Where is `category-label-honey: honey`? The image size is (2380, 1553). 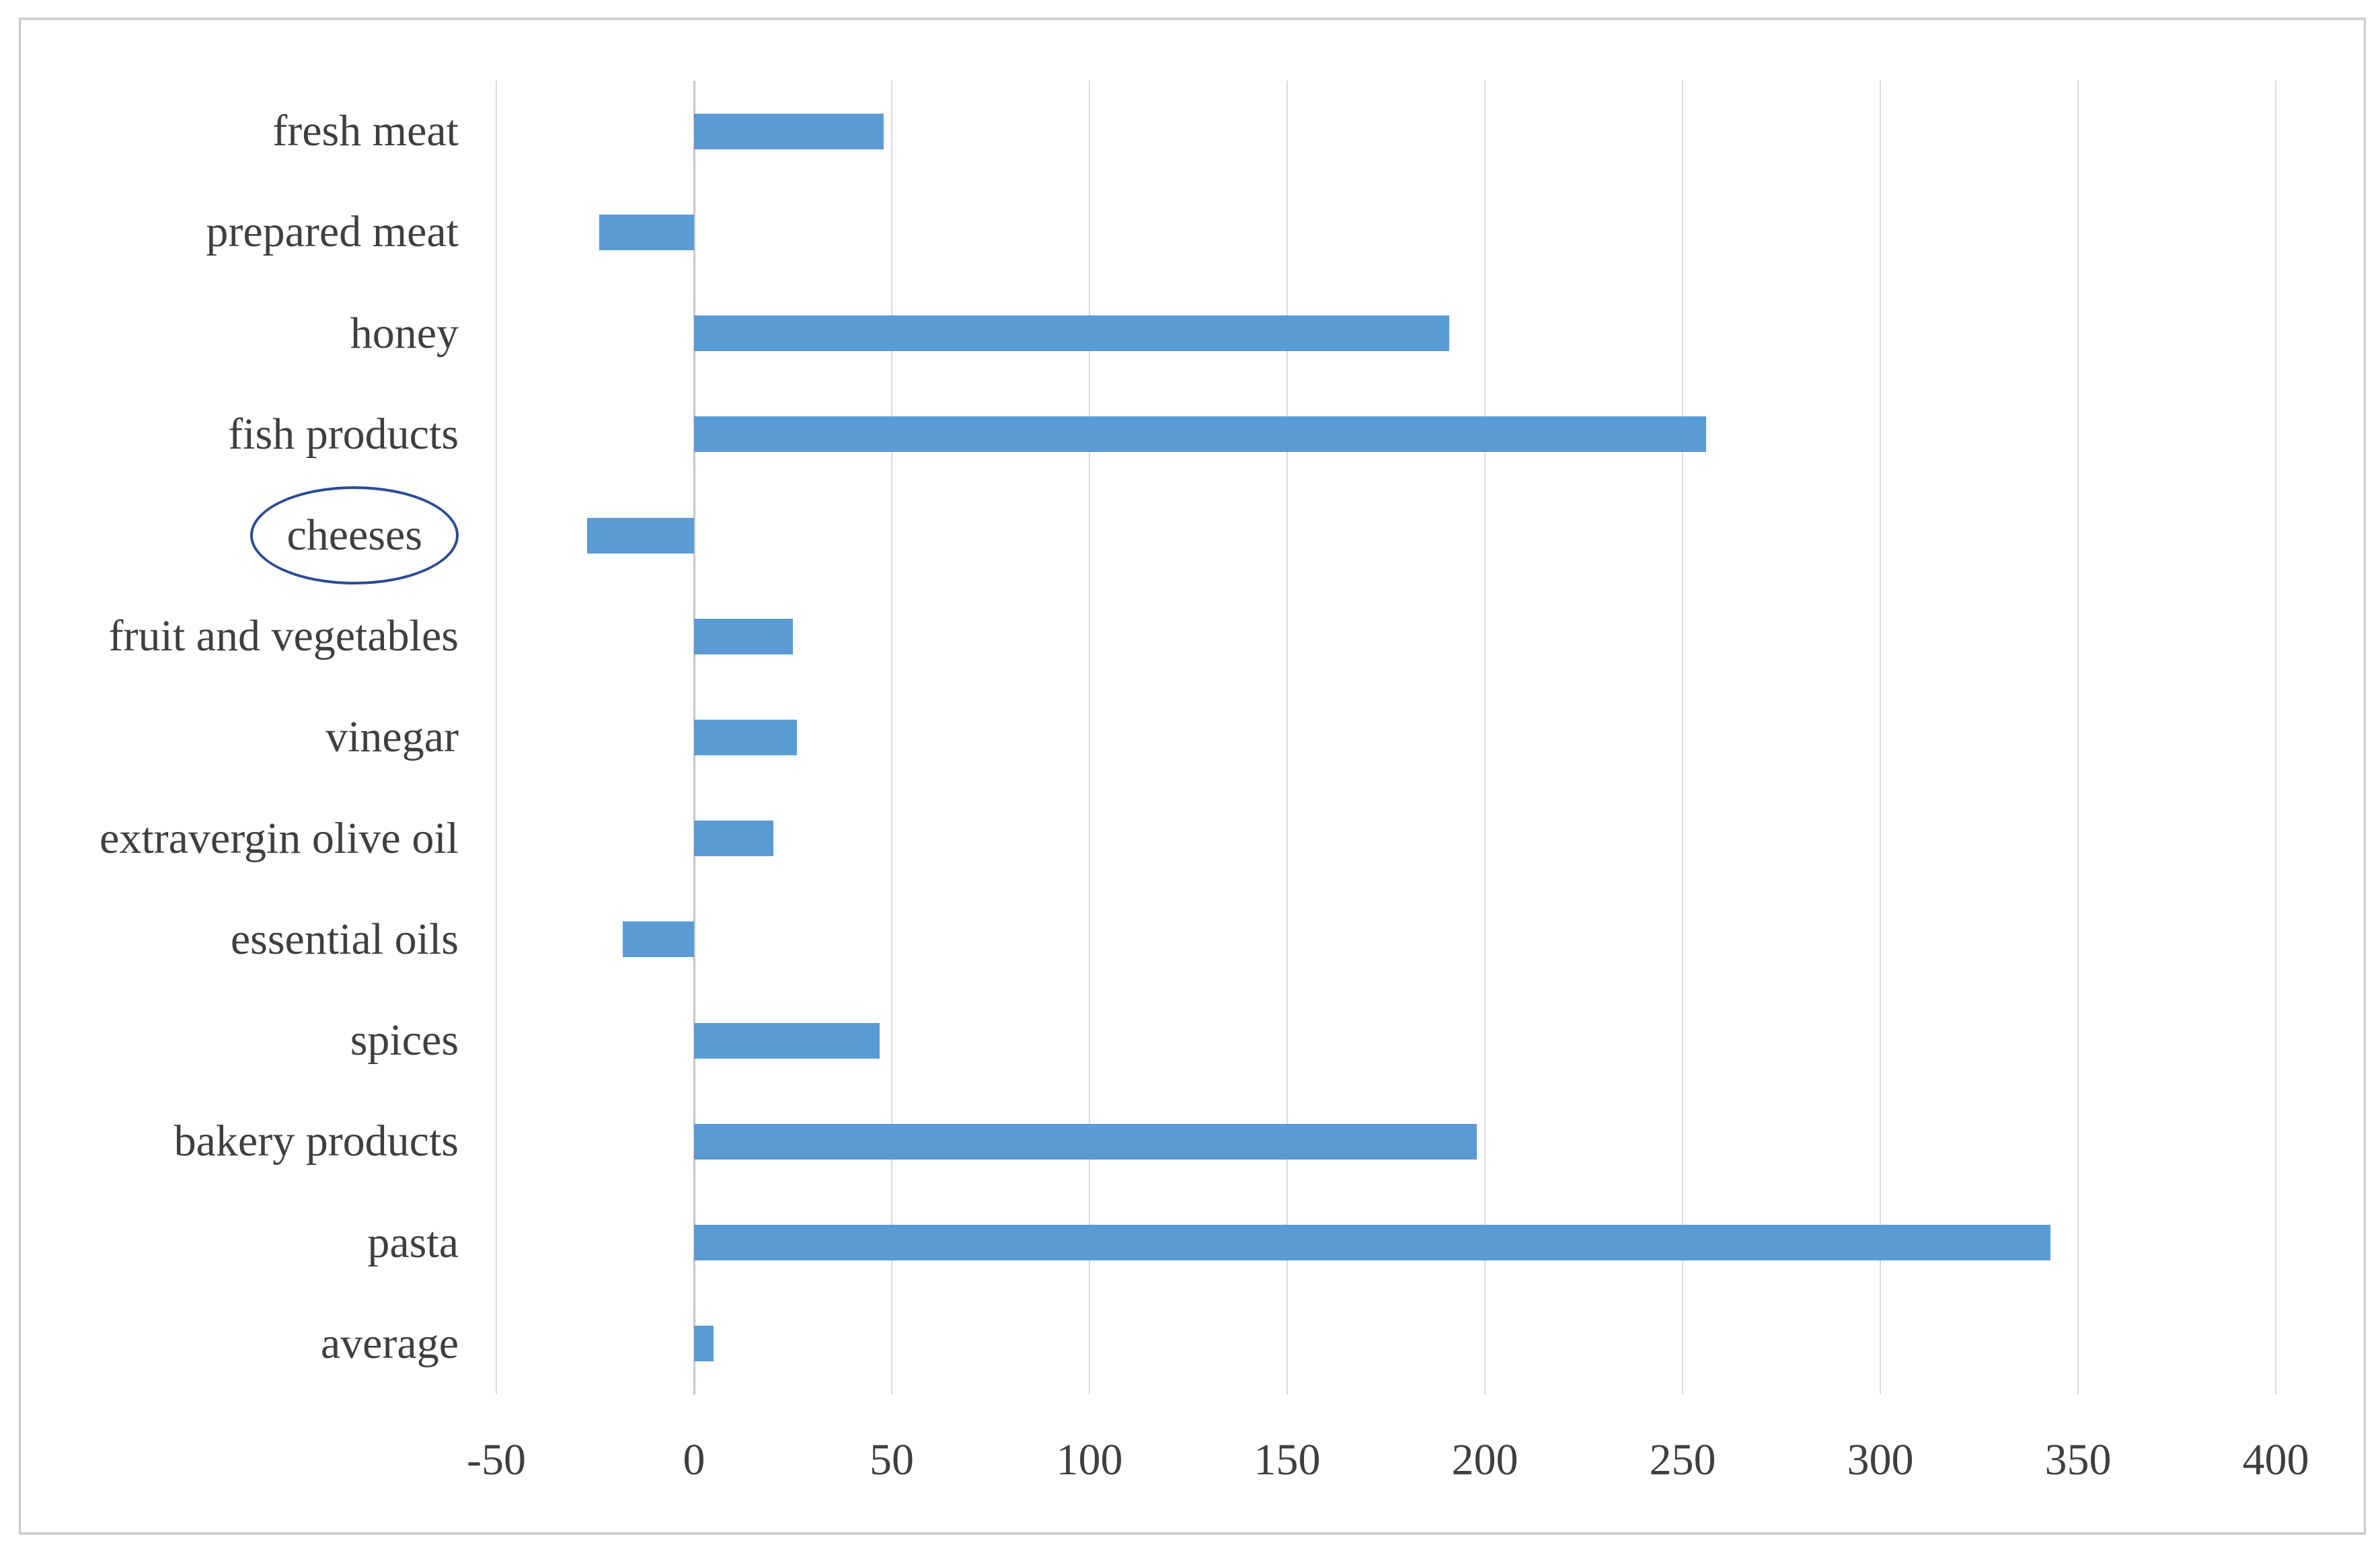
category-label-honey: honey is located at coordinates (404, 333).